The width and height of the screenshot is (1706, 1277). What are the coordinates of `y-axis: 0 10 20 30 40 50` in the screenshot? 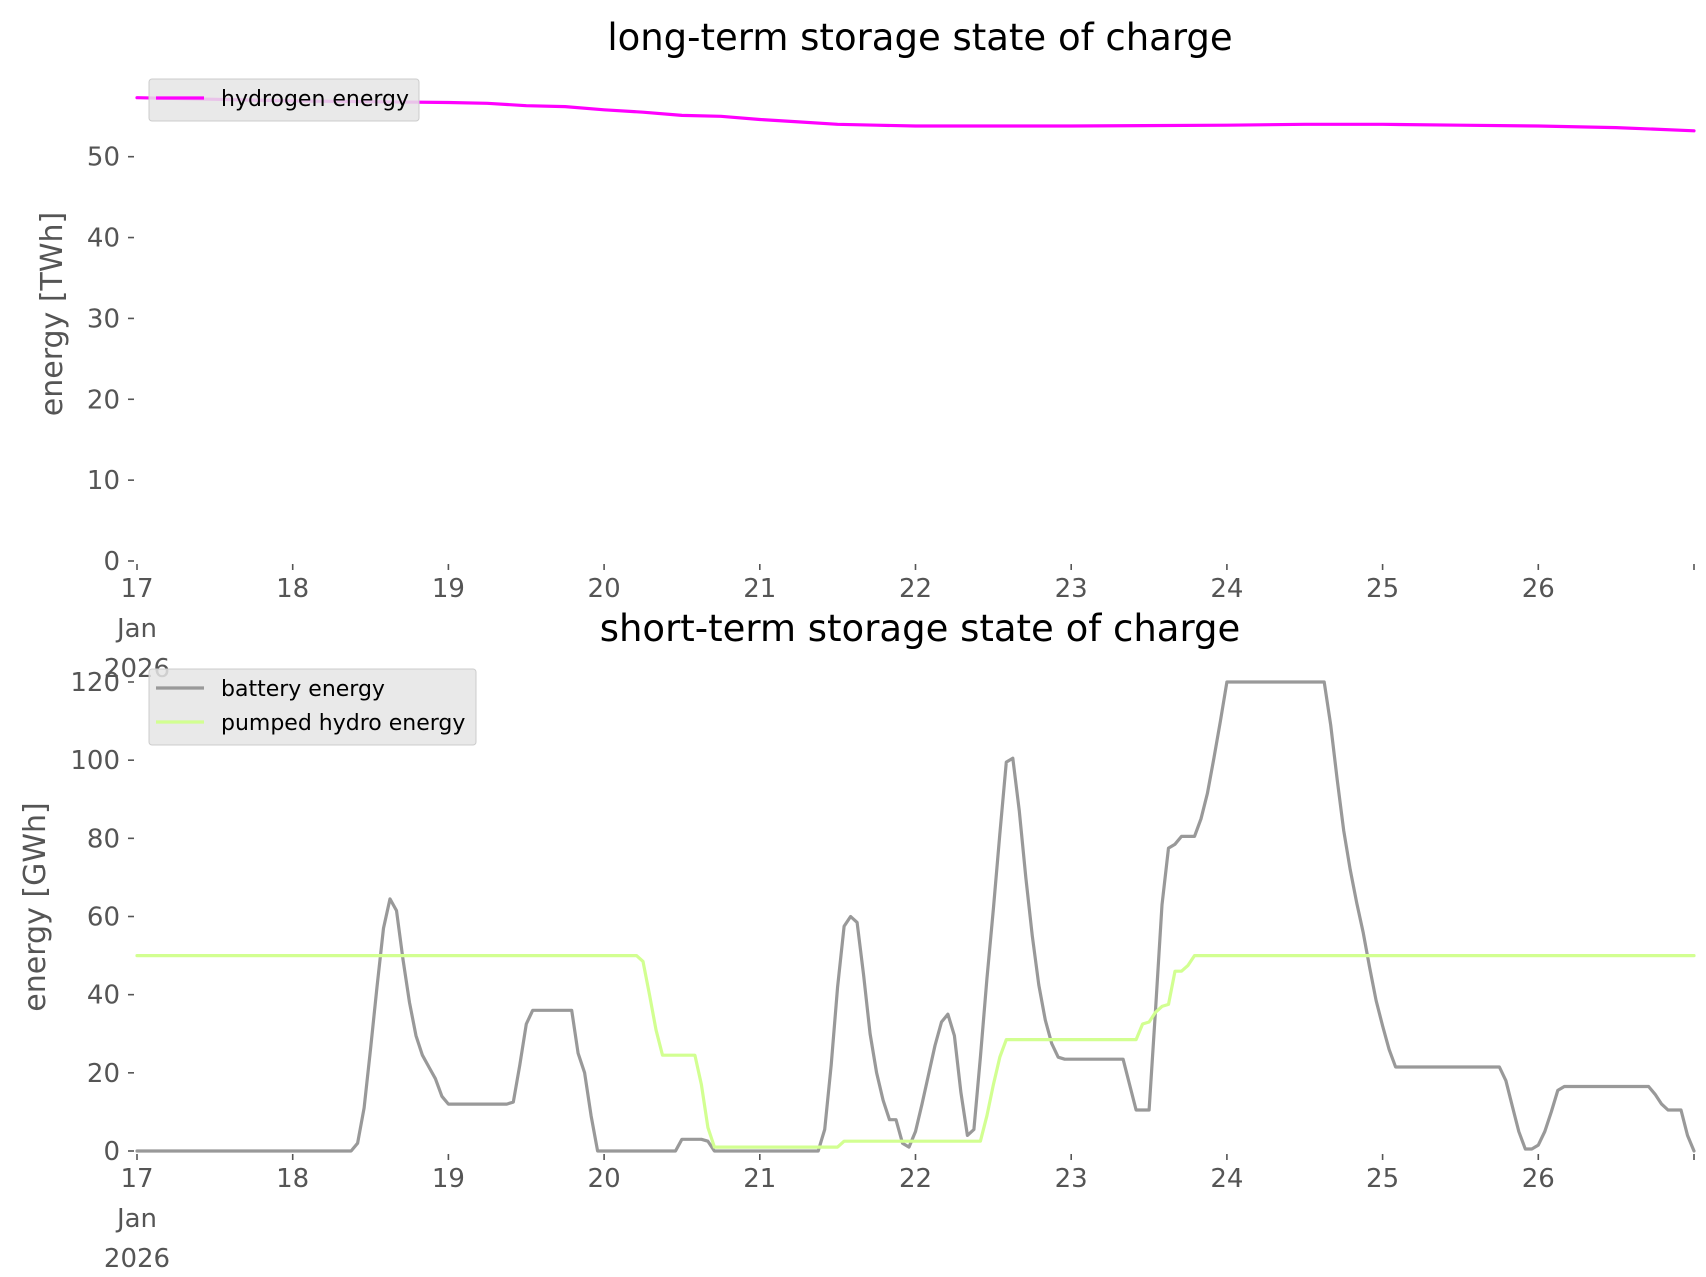 It's located at (110, 360).